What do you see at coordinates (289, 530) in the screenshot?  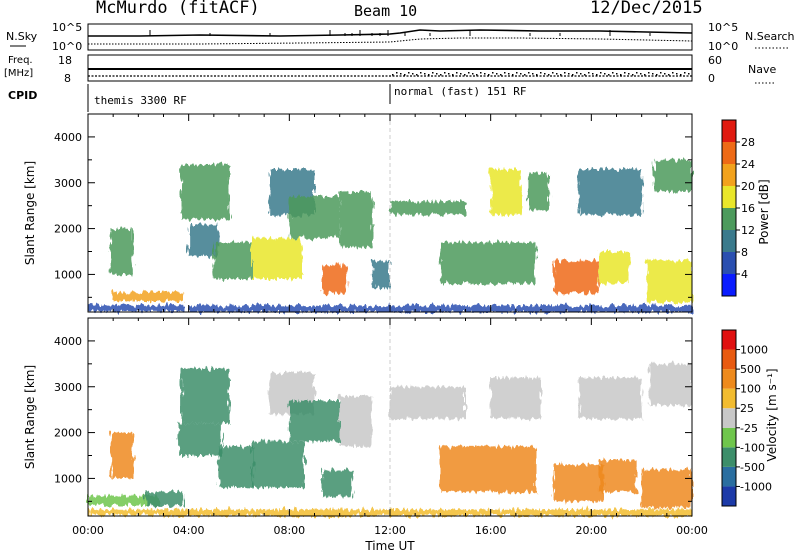 I see `x-tick-label: 08:00` at bounding box center [289, 530].